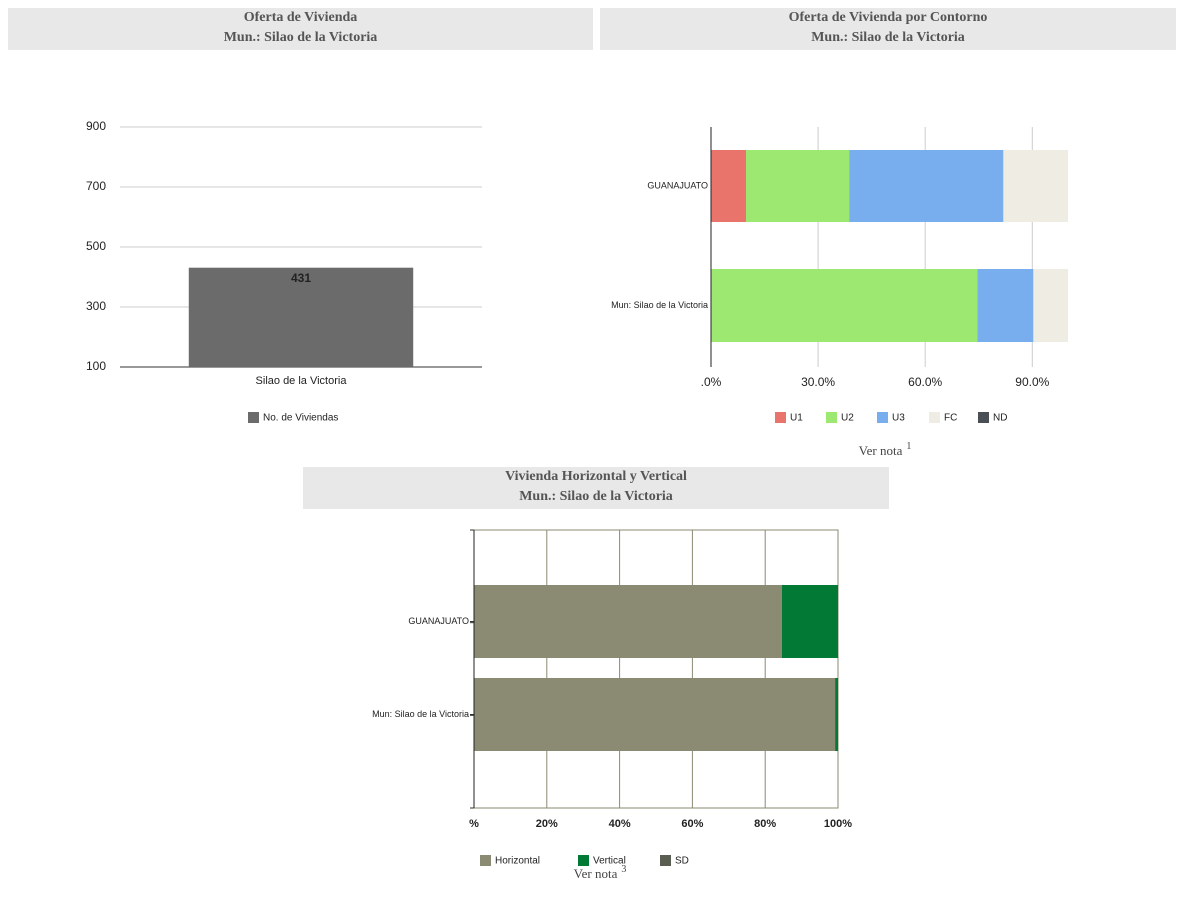 This screenshot has height=909, width=1184. I want to click on bar, so click(301, 317).